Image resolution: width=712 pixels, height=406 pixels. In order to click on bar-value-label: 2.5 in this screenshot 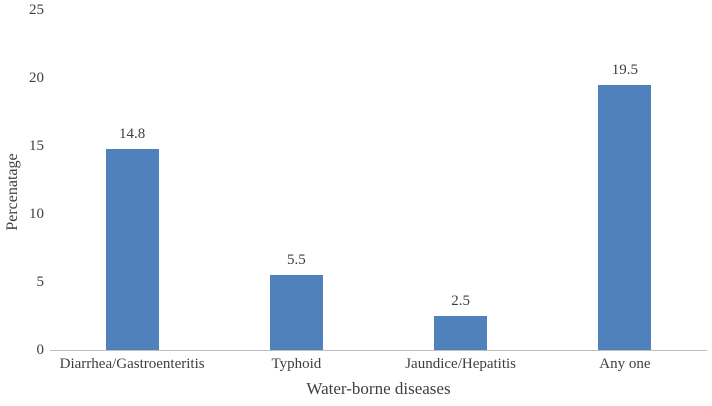, I will do `click(460, 301)`.